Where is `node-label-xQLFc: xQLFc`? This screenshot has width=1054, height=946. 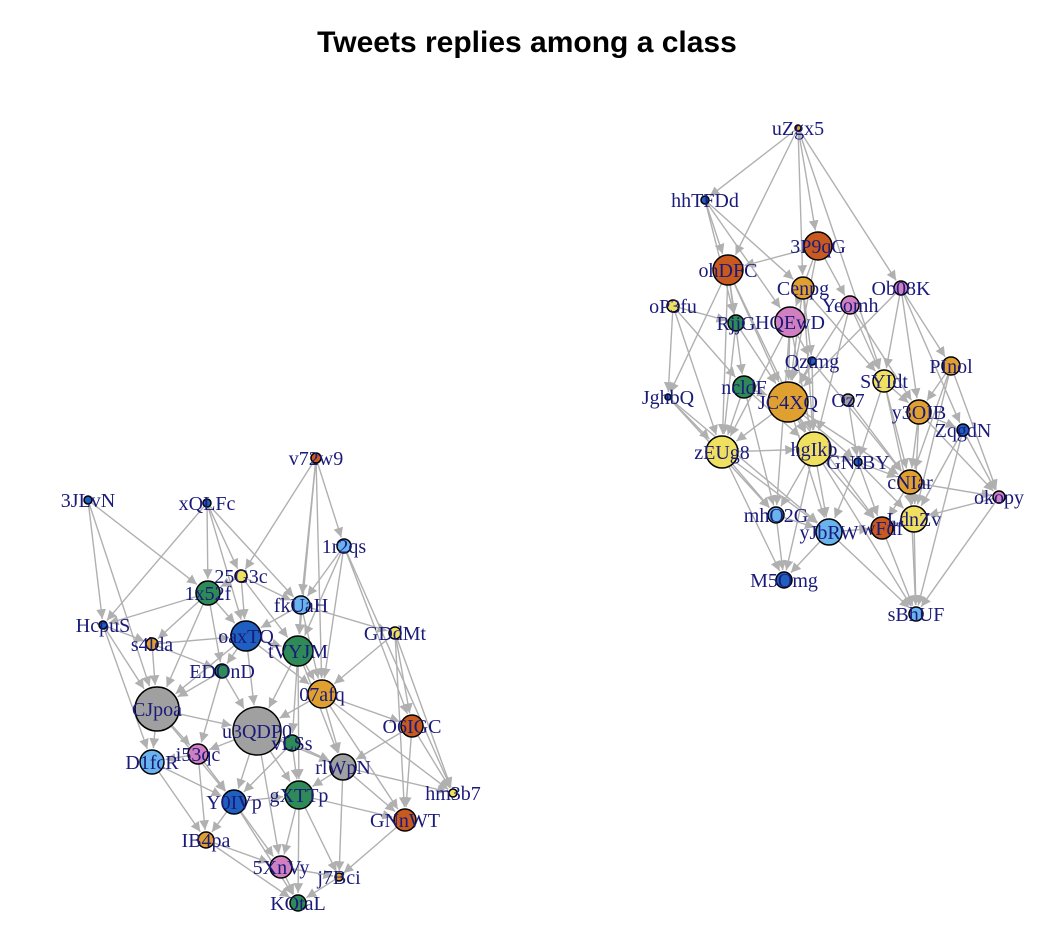 node-label-xQLFc: xQLFc is located at coordinates (207, 504).